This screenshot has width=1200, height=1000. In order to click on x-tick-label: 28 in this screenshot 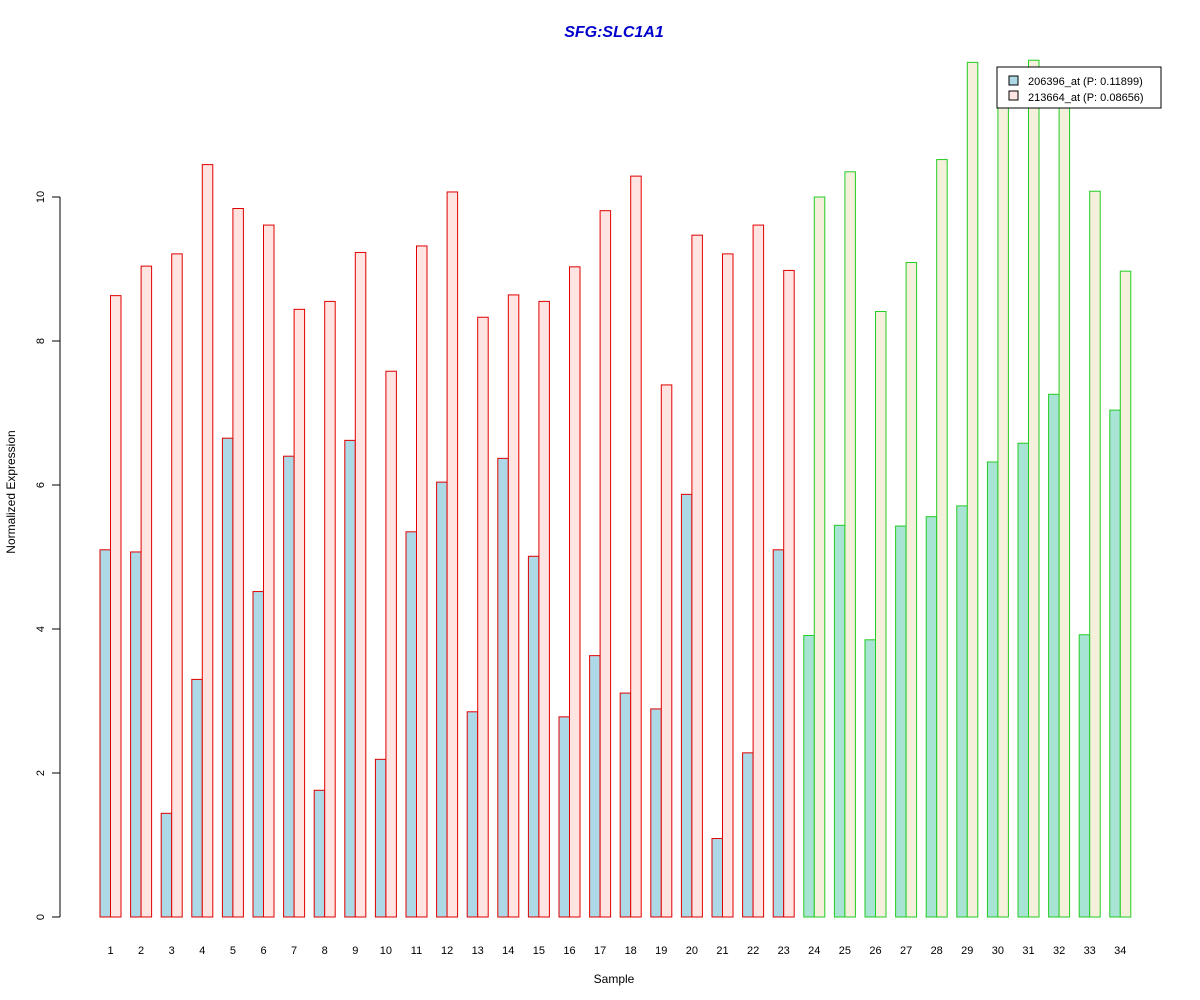, I will do `click(937, 951)`.